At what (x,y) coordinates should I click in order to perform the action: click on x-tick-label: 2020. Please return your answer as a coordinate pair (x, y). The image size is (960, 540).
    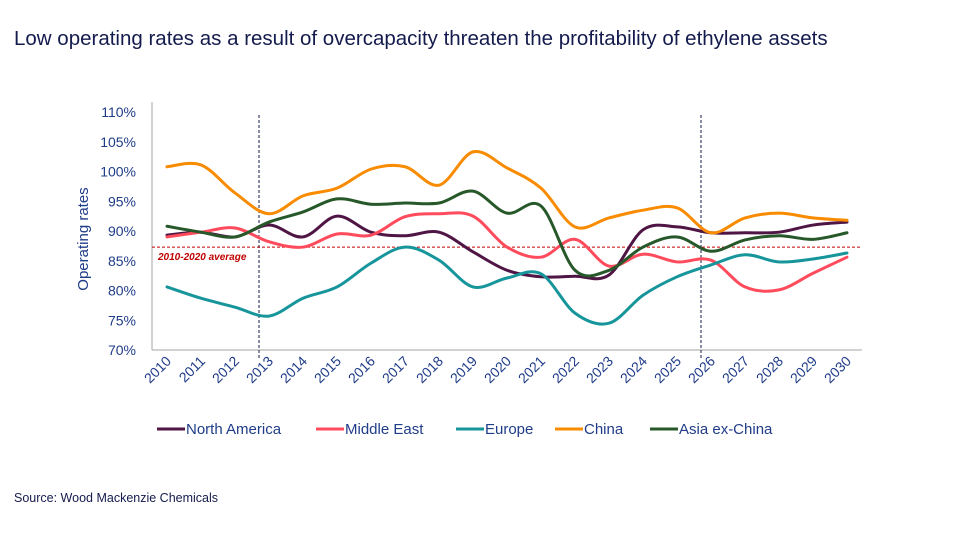
    Looking at the image, I should click on (497, 369).